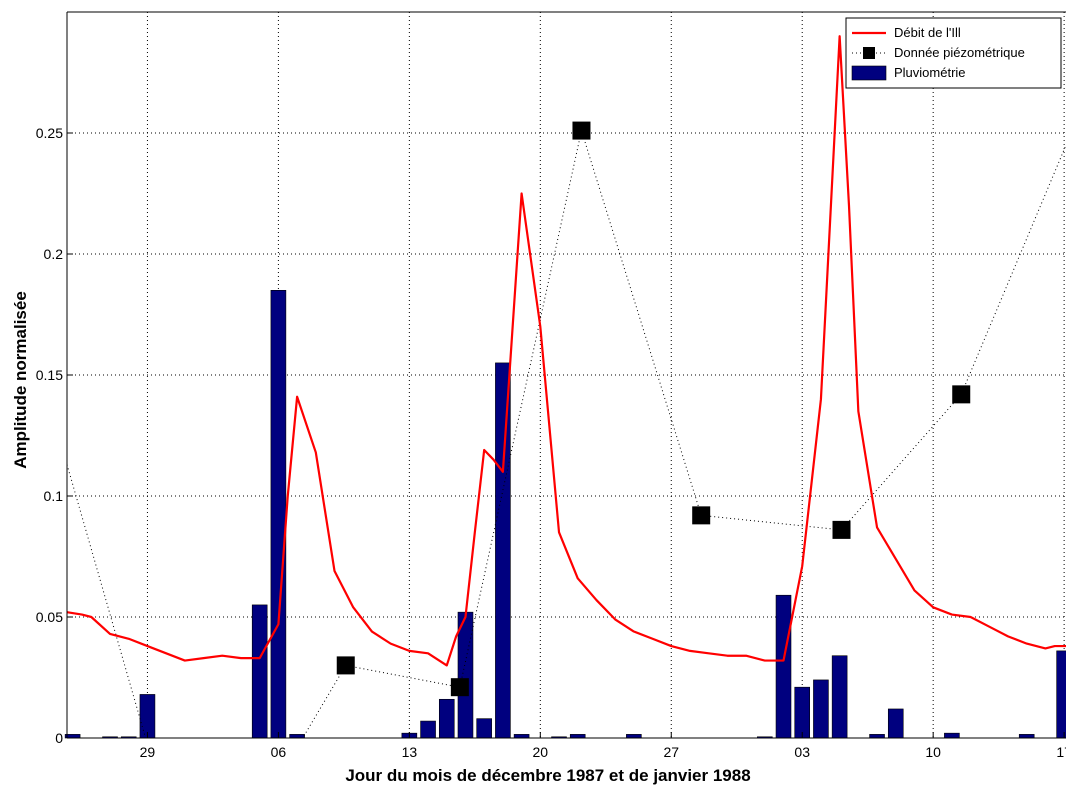 This screenshot has width=1066, height=792. What do you see at coordinates (671, 752) in the screenshot?
I see `x-tick-label: 27` at bounding box center [671, 752].